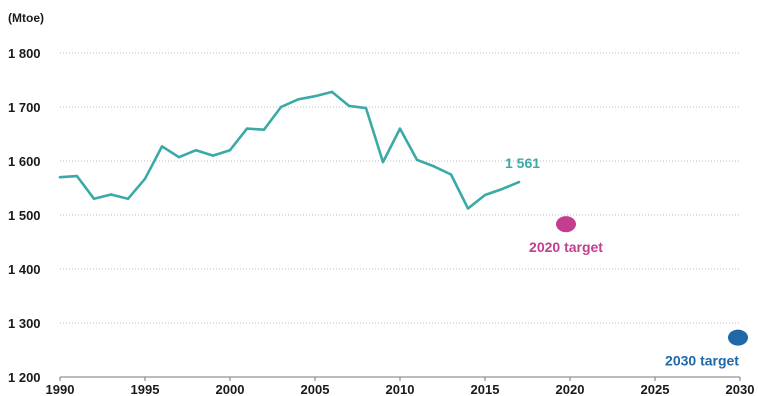  I want to click on y-tick-label: 1 500, so click(24, 215).